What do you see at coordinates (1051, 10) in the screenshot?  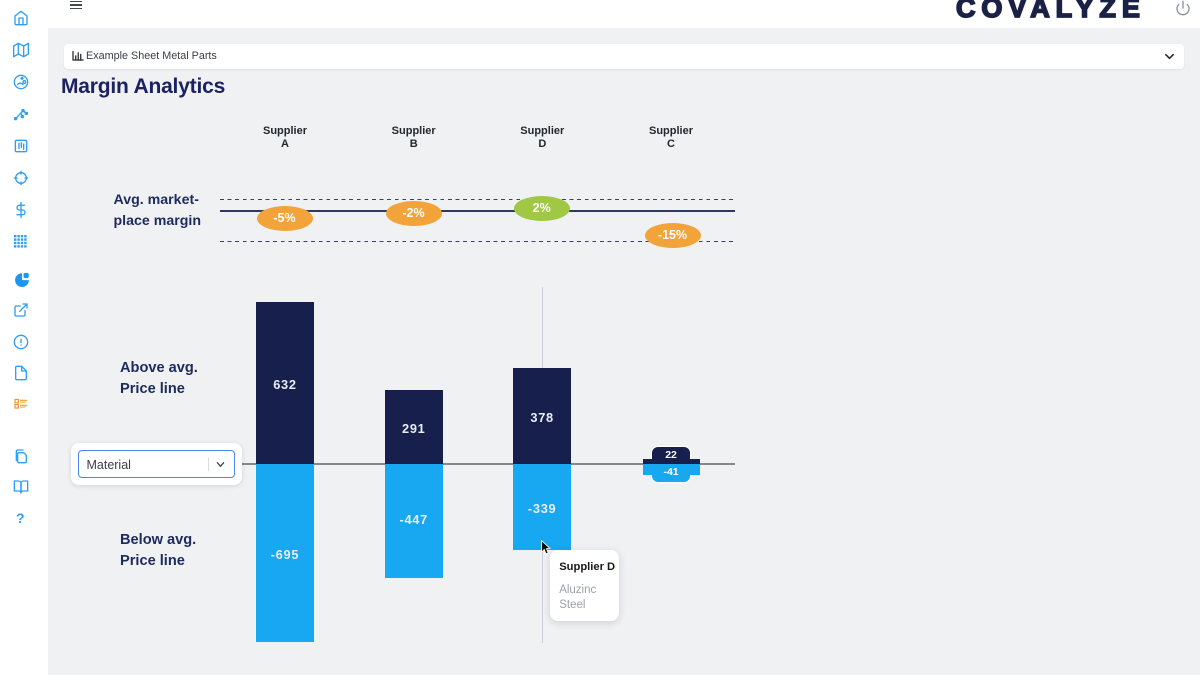 I see `svg-text: COVALYZE` at bounding box center [1051, 10].